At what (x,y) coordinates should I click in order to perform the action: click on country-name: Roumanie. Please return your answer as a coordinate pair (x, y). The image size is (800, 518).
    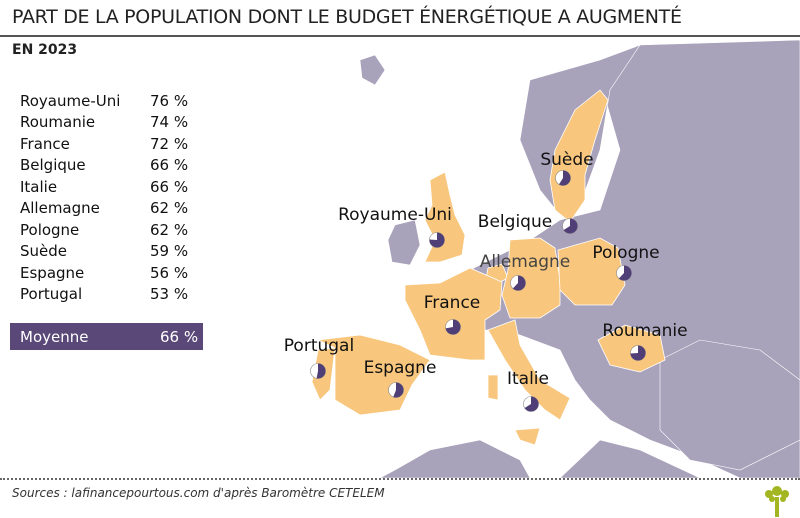
    Looking at the image, I should click on (58, 122).